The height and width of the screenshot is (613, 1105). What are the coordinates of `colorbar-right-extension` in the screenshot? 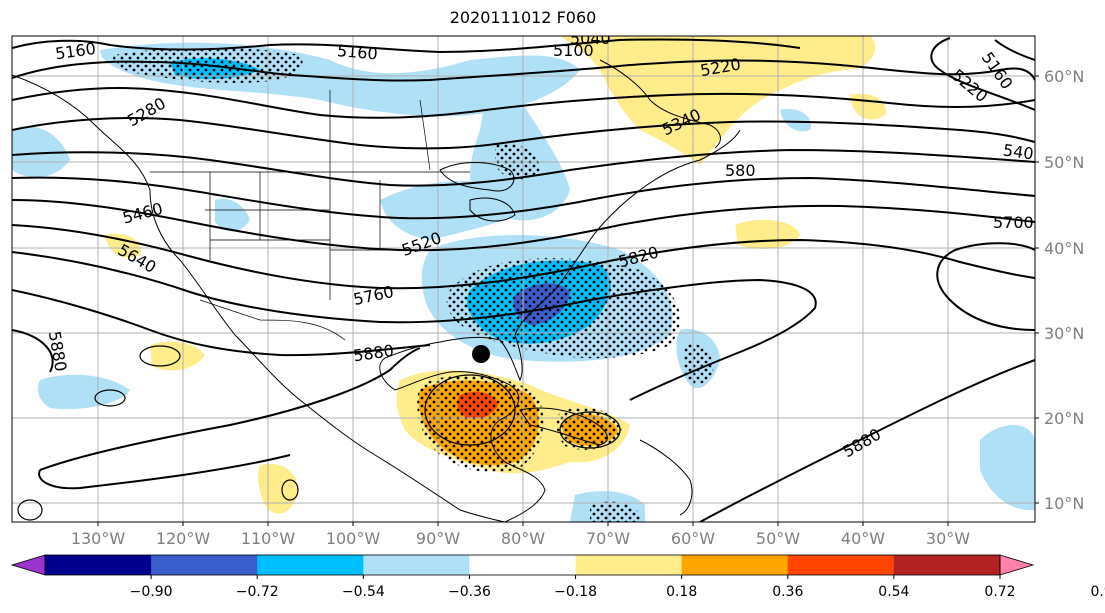 It's located at (1017, 565).